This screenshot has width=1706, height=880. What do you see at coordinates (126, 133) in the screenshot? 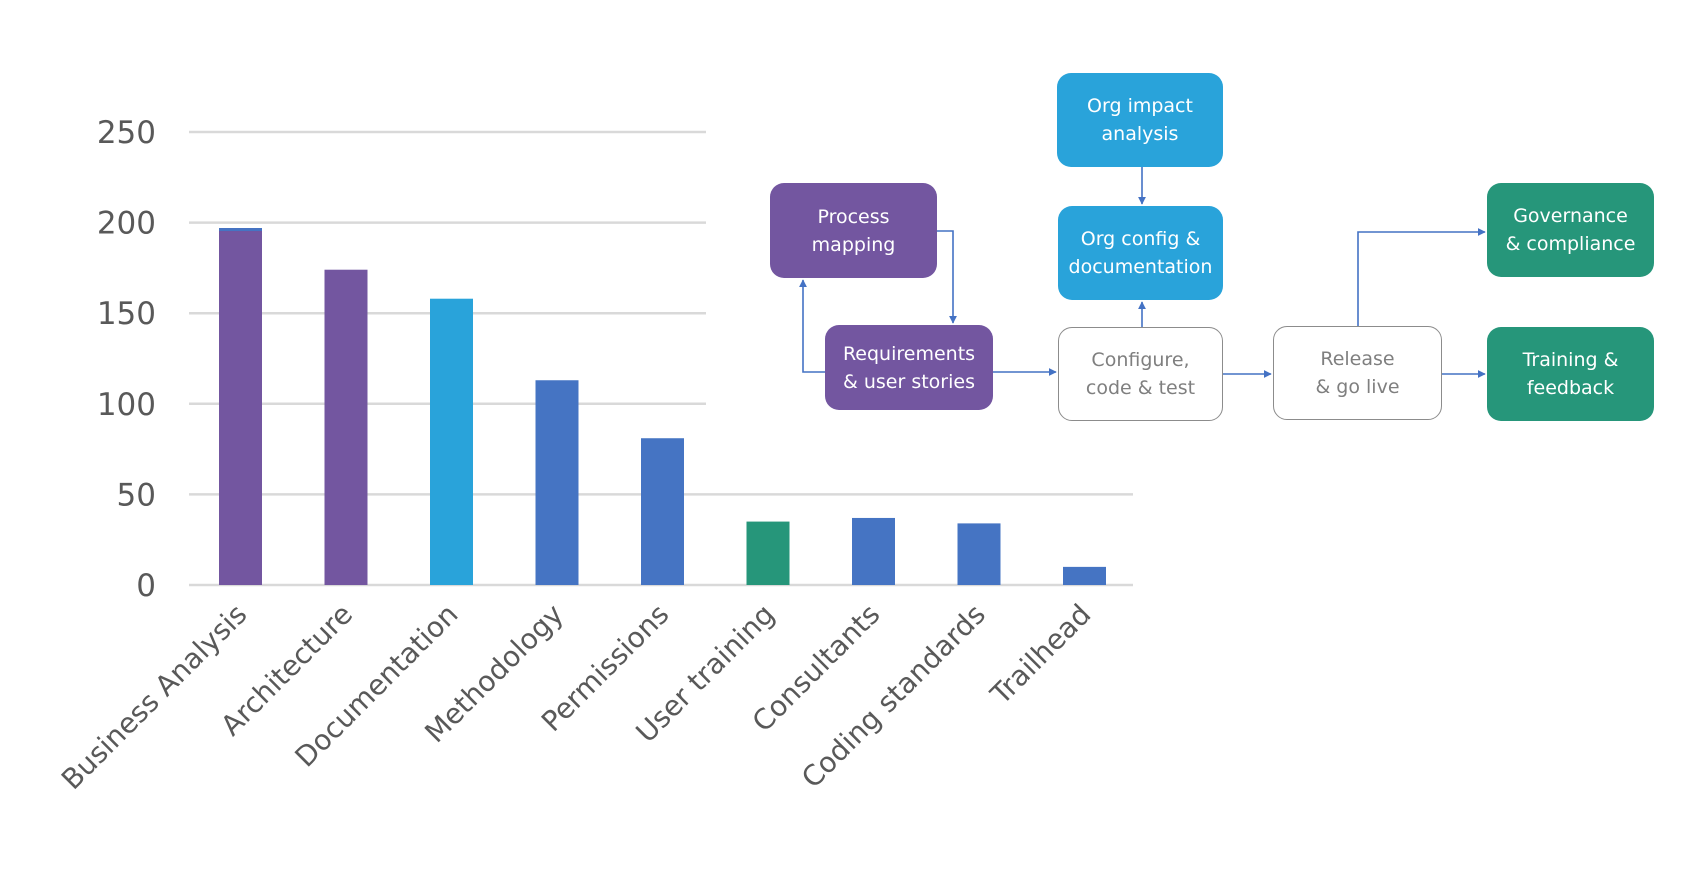
I see `y-tick-label: 250` at bounding box center [126, 133].